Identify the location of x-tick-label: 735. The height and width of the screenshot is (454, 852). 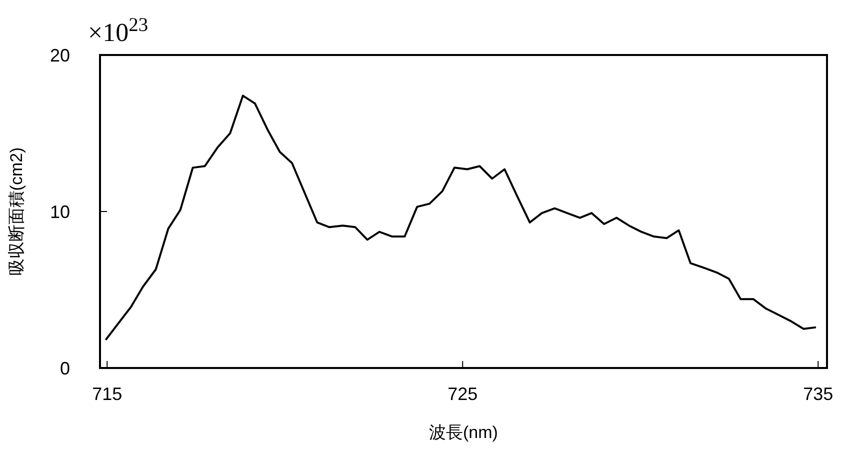
(818, 394).